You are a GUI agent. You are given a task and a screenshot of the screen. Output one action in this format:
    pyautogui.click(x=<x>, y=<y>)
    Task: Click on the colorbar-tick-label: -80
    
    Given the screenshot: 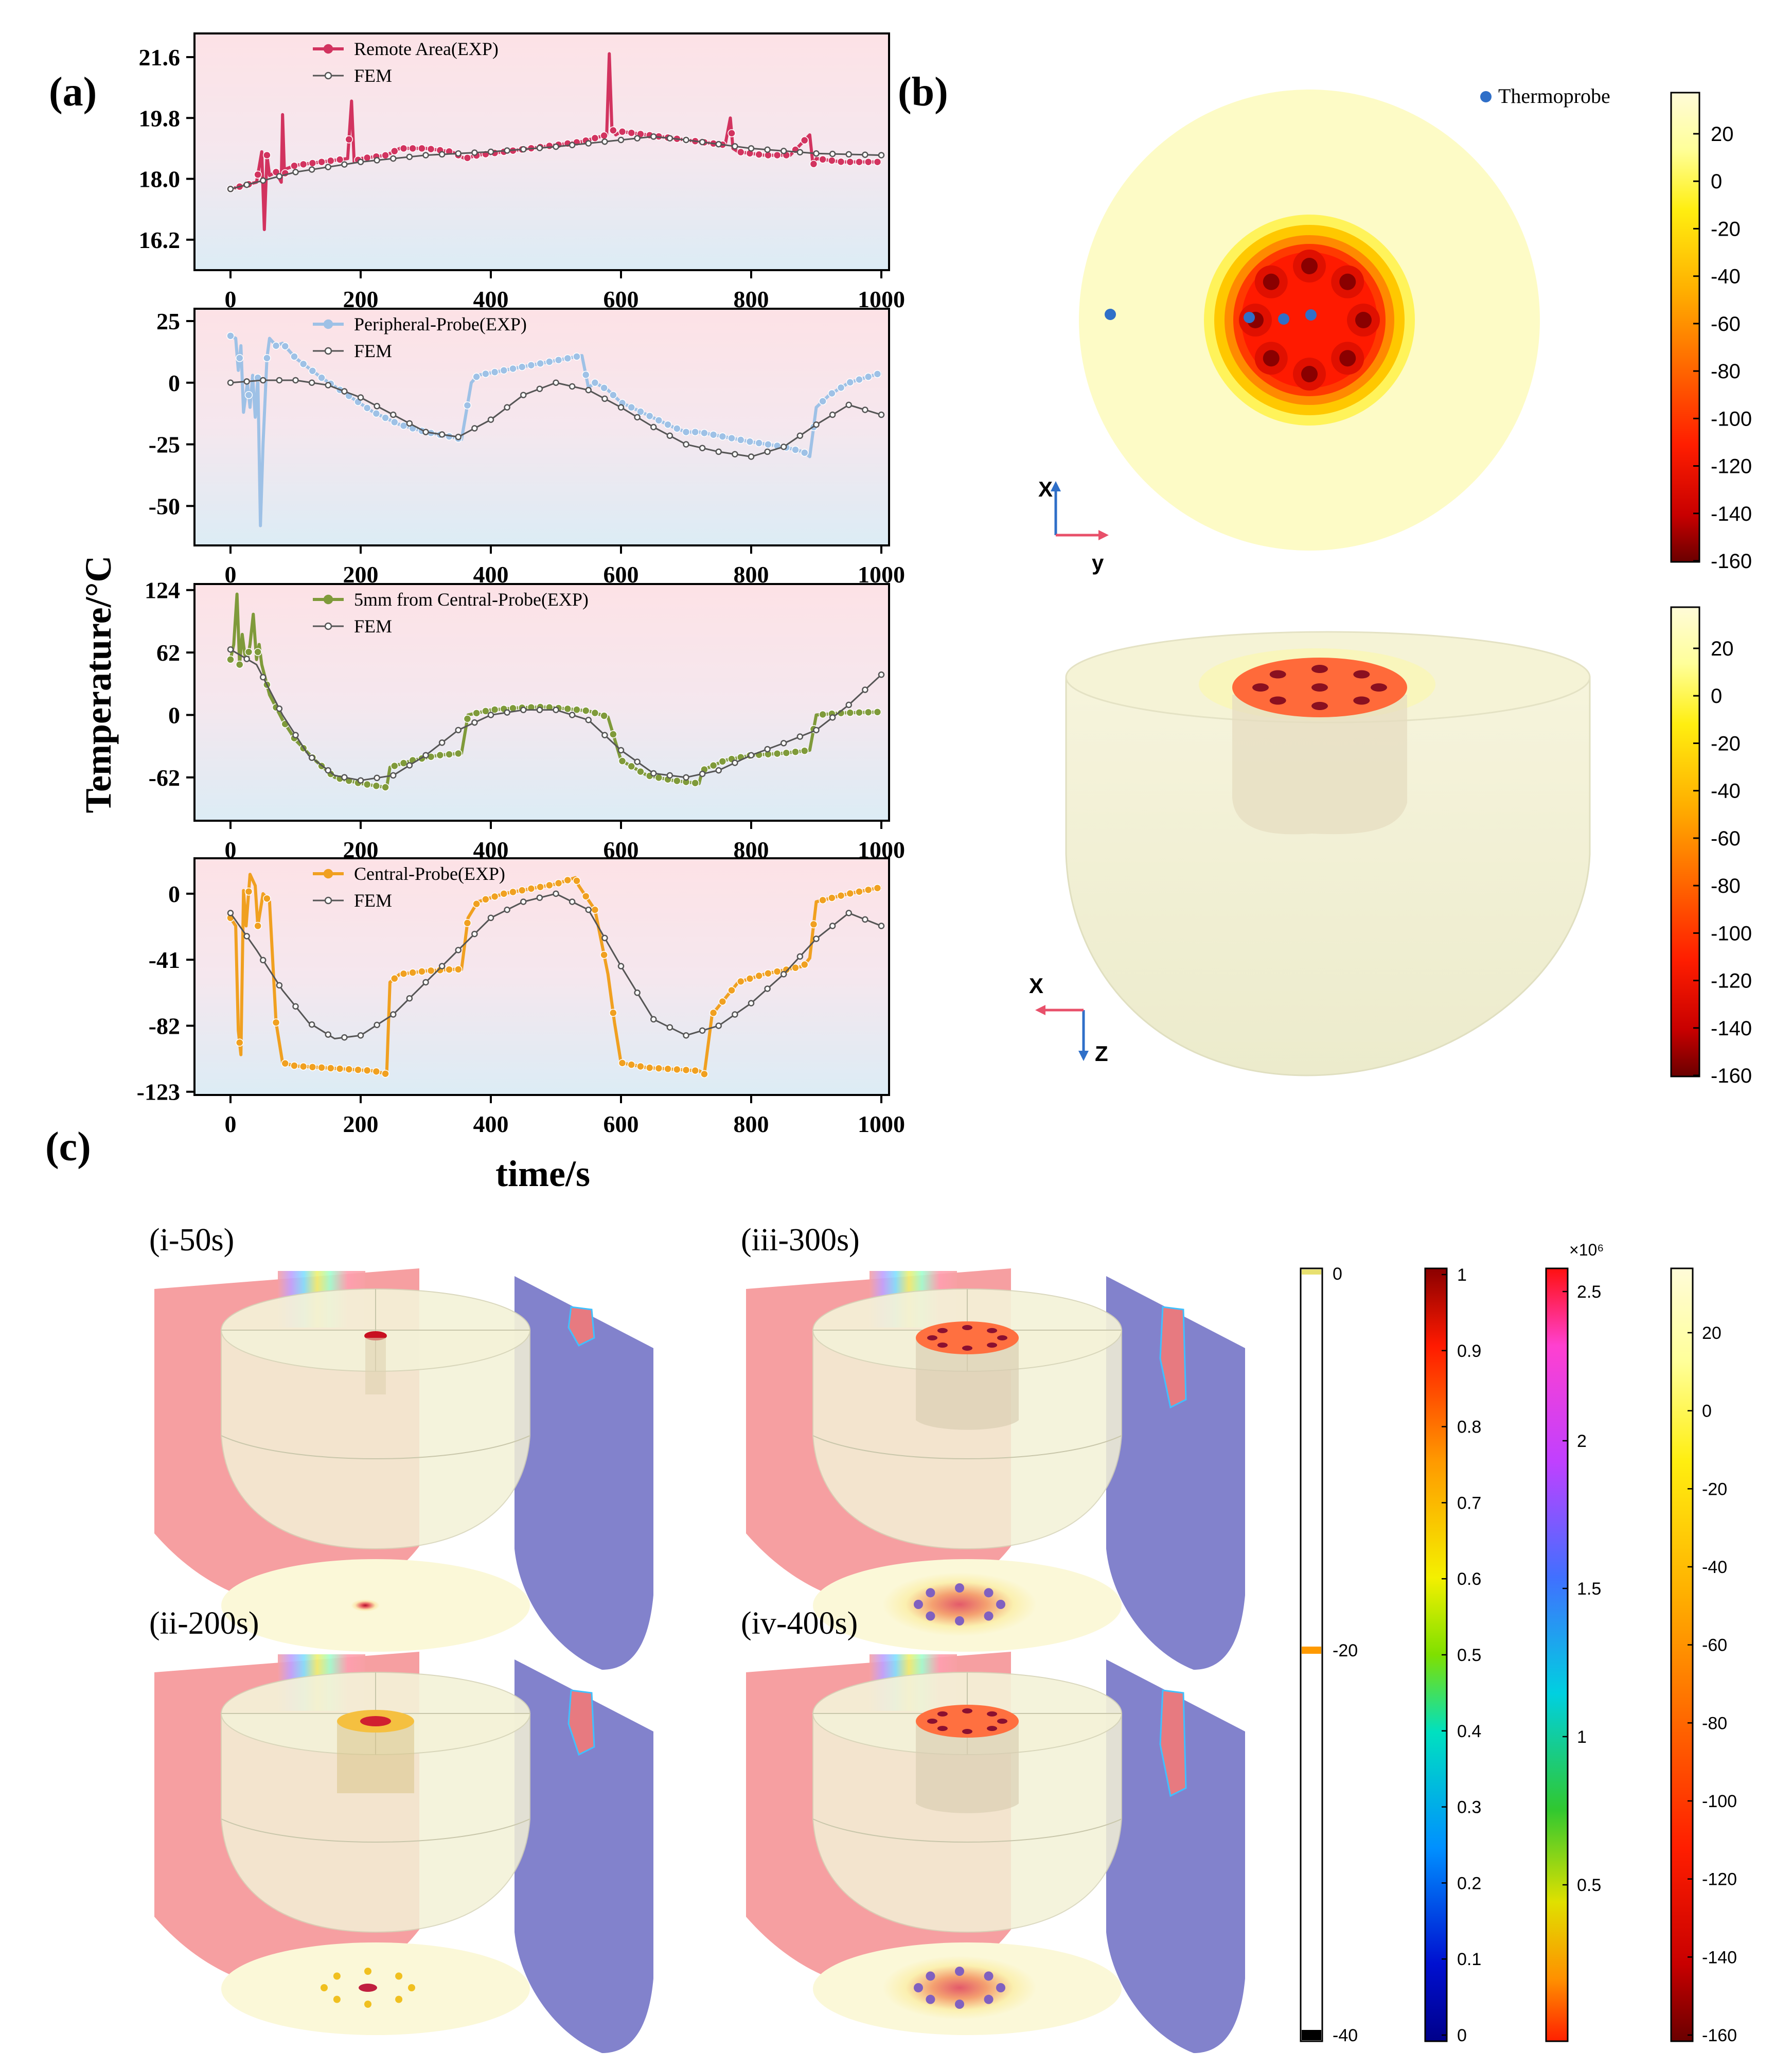 What is the action you would take?
    pyautogui.click(x=1726, y=886)
    